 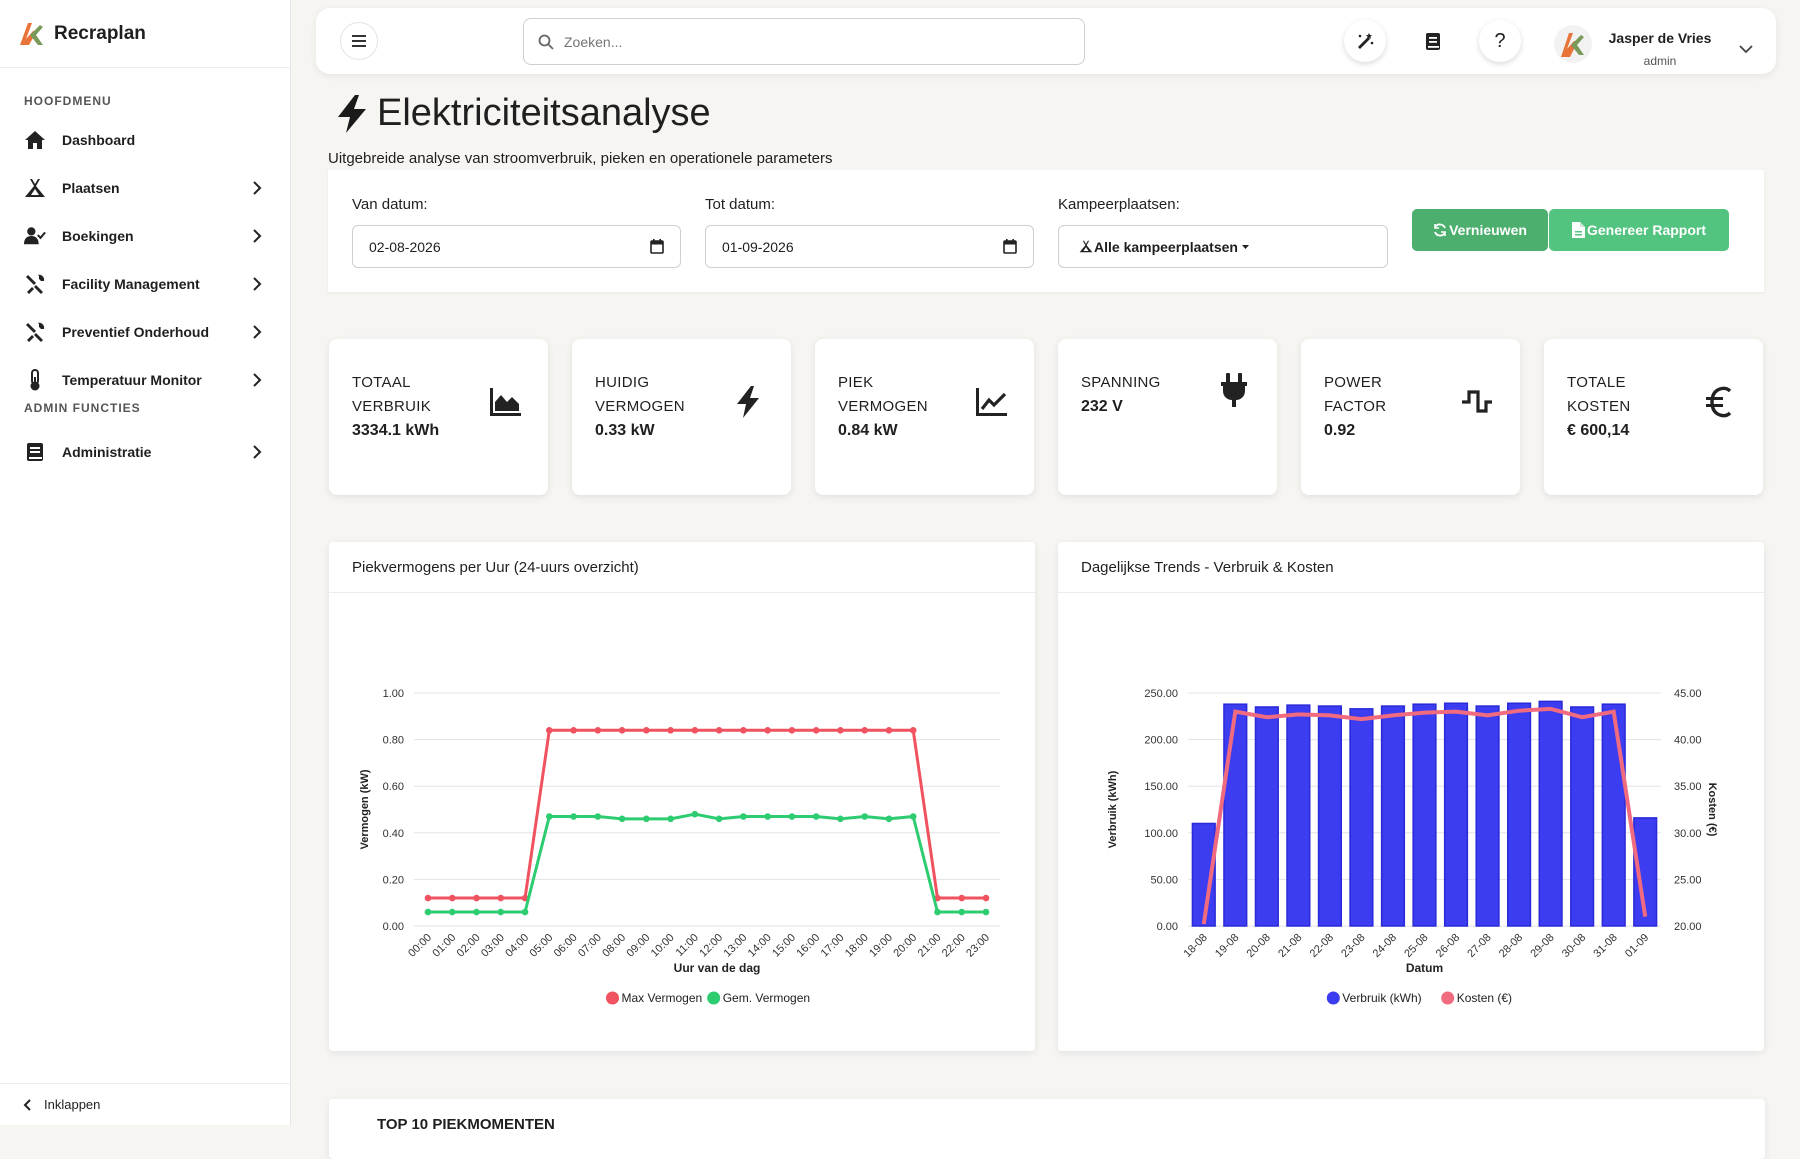 I want to click on collapse-sidebar-button: Inklappen, so click(x=145, y=1104).